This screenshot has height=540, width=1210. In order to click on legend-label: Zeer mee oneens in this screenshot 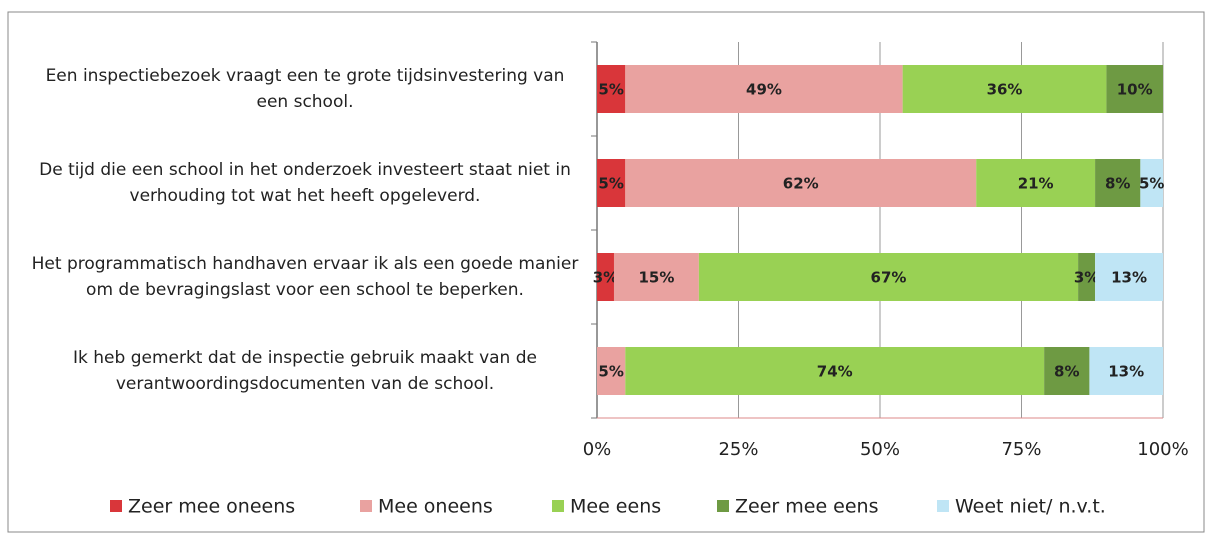, I will do `click(211, 507)`.